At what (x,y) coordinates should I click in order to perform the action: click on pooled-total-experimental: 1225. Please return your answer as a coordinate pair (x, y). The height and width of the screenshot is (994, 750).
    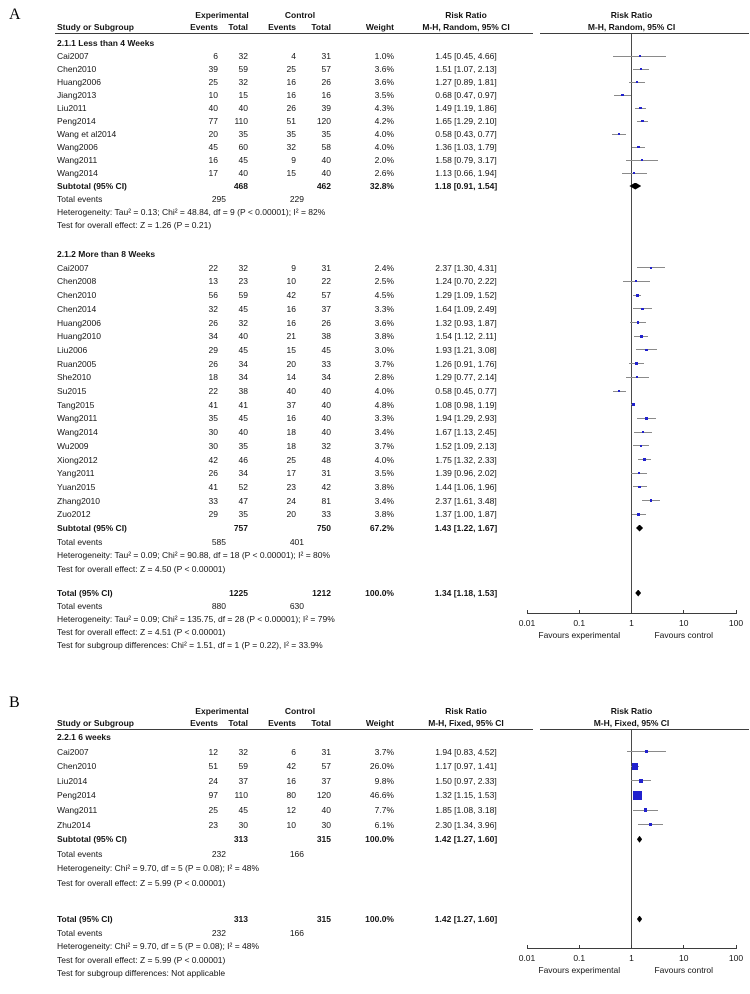
    Looking at the image, I should click on (238, 593).